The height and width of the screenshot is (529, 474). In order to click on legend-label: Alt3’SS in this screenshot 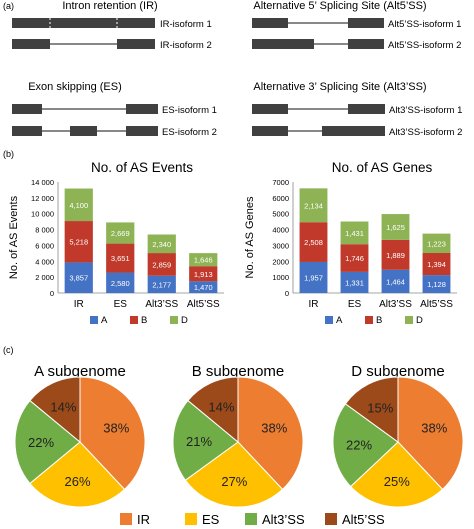, I will do `click(283, 519)`.